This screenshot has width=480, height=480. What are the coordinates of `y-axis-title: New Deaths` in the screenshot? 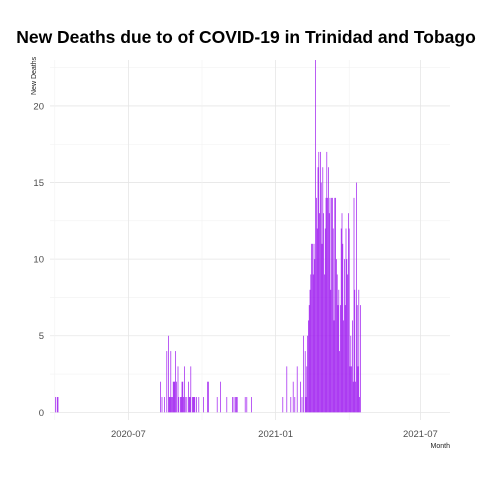 It's located at (34, 75).